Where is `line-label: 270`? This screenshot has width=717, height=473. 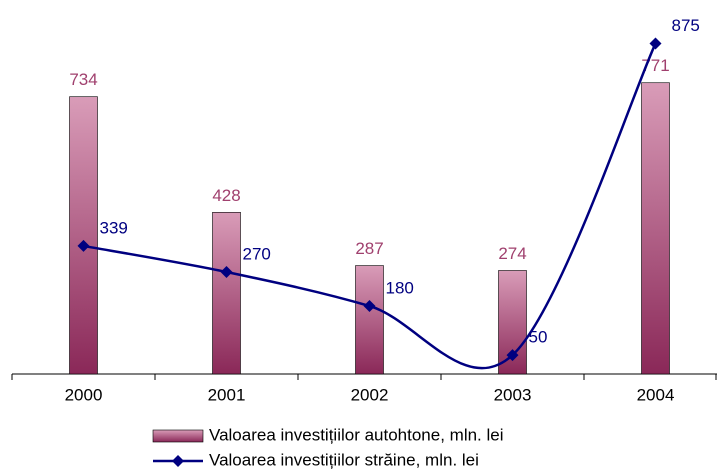 line-label: 270 is located at coordinates (257, 253).